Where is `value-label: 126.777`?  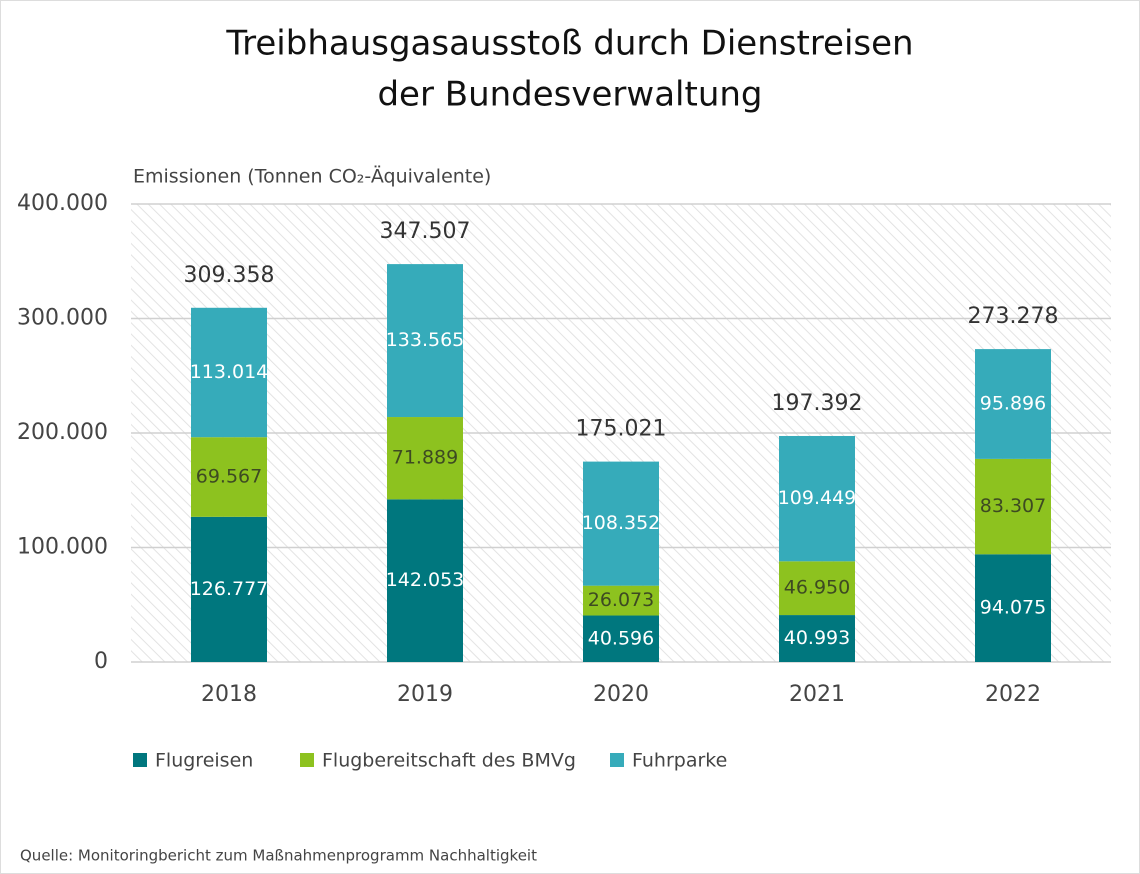 value-label: 126.777 is located at coordinates (229, 589).